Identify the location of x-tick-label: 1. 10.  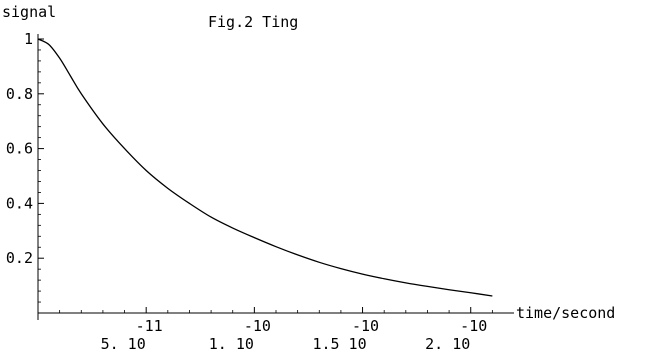
(231, 344).